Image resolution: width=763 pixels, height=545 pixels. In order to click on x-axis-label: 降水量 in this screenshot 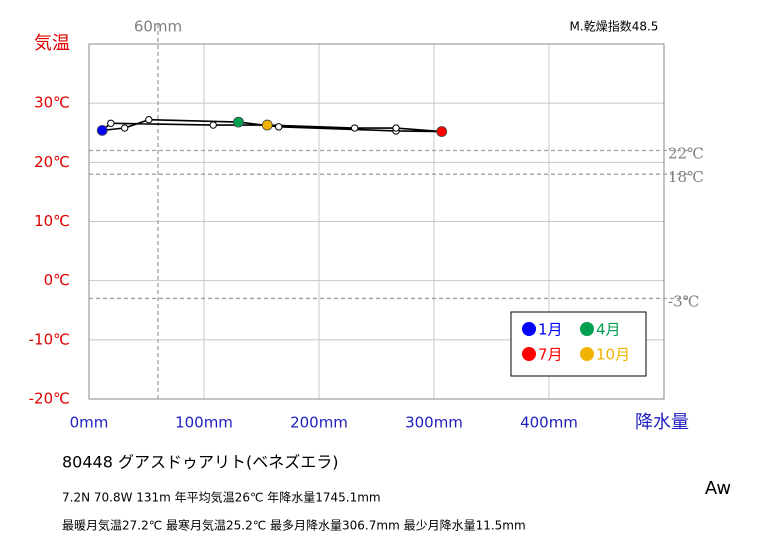, I will do `click(662, 422)`.